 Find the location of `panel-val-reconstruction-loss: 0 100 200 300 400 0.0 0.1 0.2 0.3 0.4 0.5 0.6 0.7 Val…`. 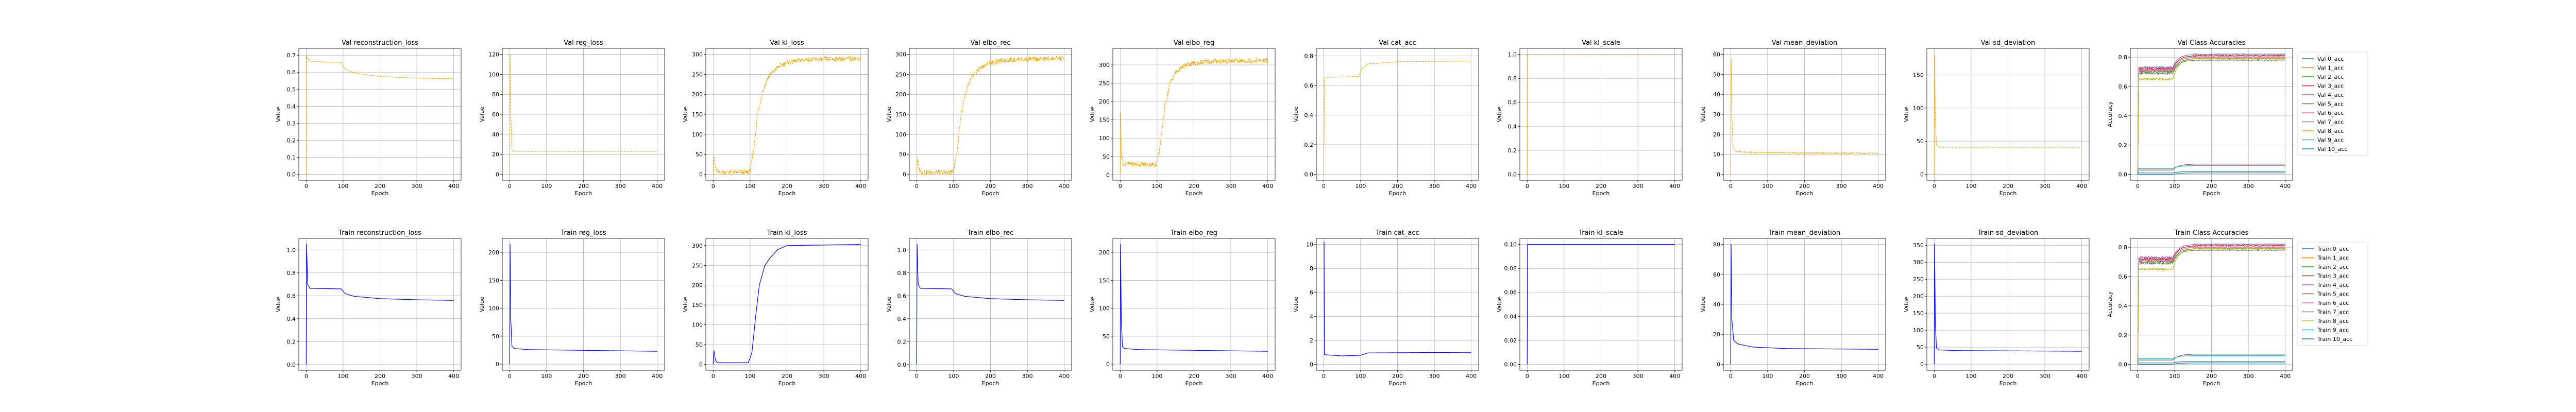

panel-val-reconstruction-loss: 0 100 200 300 400 0.0 0.1 0.2 0.3 0.4 0.5 0.6 0.7 Val… is located at coordinates (369, 118).